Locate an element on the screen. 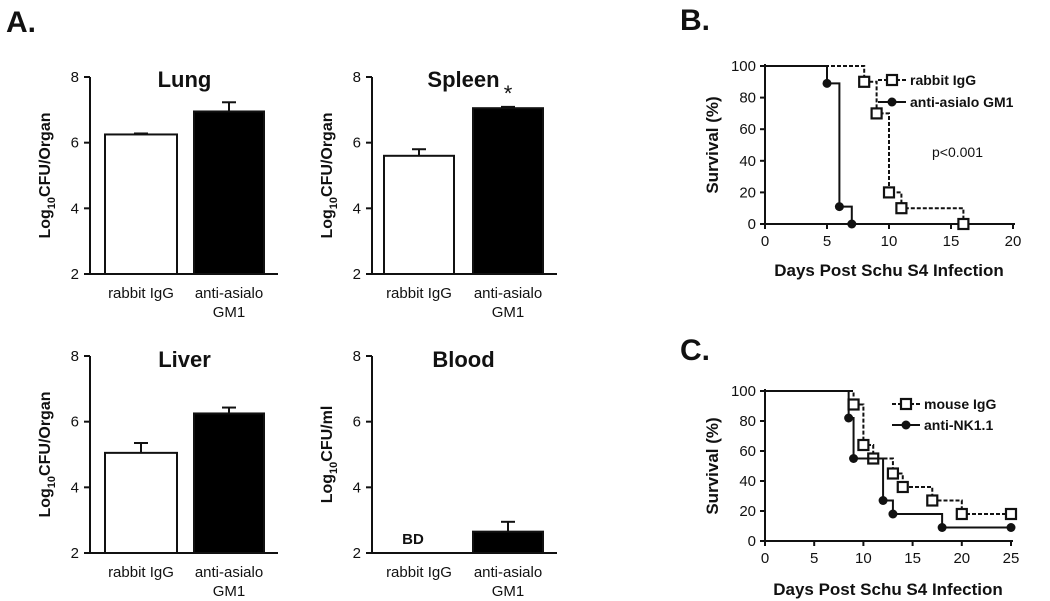  survival-curve-mouse-igg is located at coordinates (888, 452).